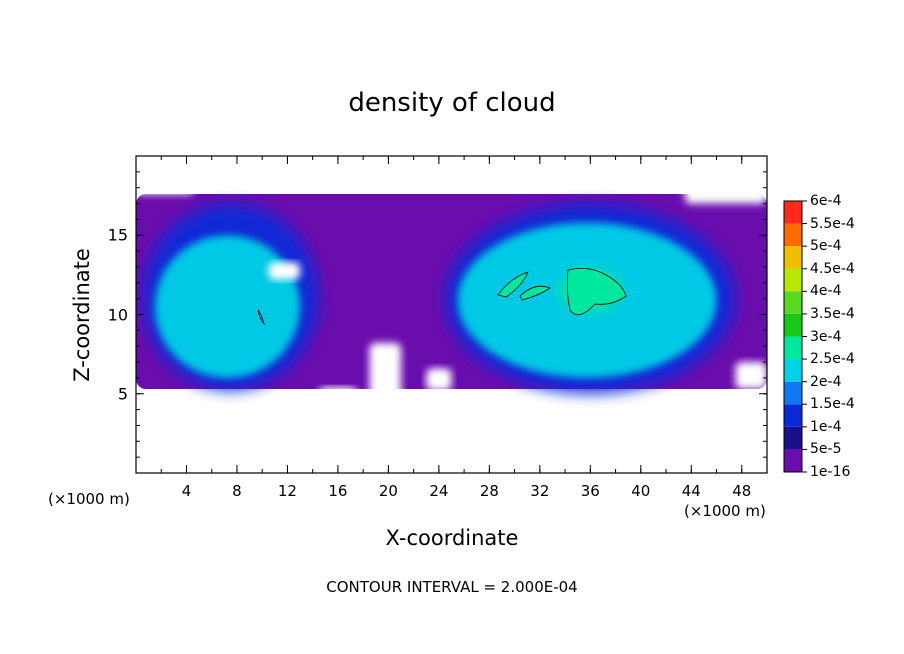 Image resolution: width=904 pixels, height=654 pixels. What do you see at coordinates (826, 336) in the screenshot?
I see `colorbar-label: 3e-4` at bounding box center [826, 336].